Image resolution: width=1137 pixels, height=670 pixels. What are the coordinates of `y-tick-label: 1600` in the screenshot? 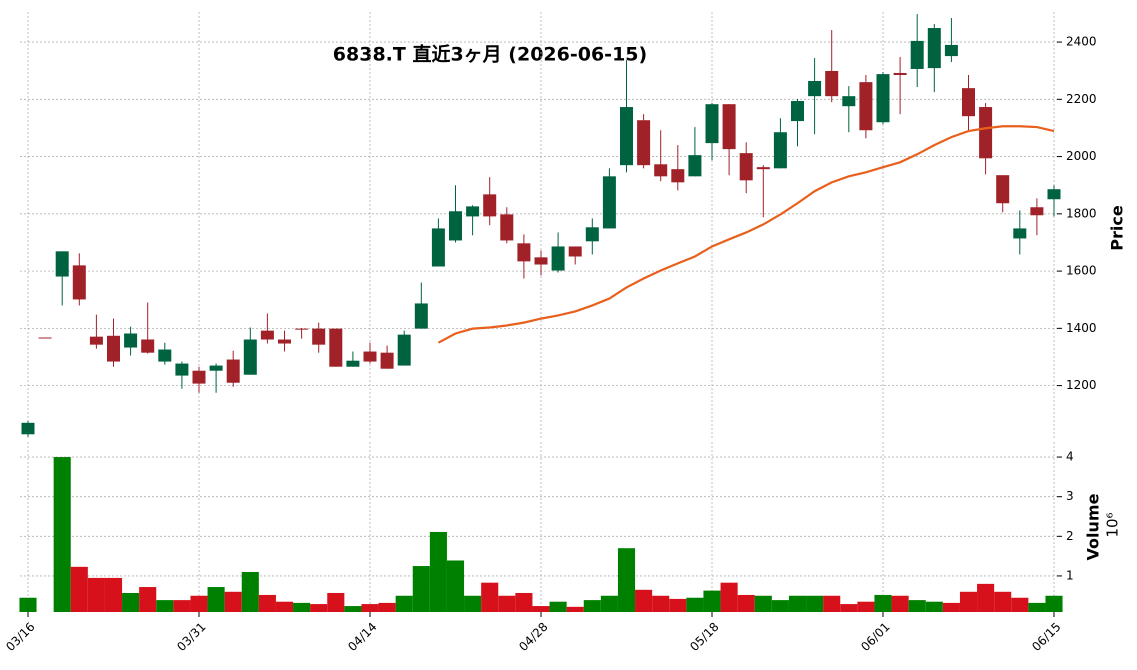 It's located at (1081, 271).